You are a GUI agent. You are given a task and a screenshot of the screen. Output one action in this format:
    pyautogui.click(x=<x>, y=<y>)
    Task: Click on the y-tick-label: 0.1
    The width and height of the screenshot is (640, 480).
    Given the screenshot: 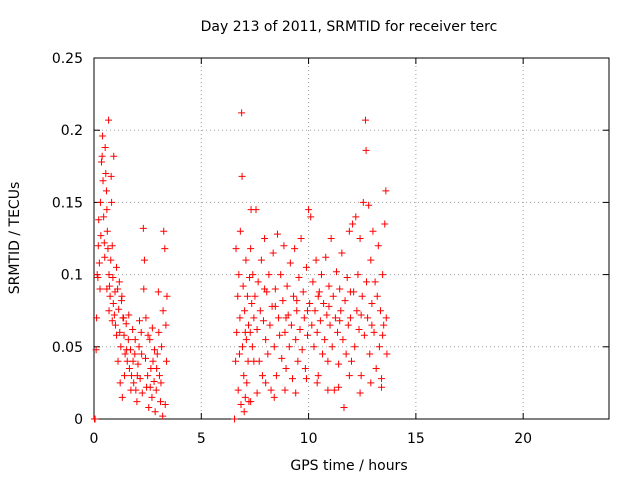 What is the action you would take?
    pyautogui.click(x=72, y=276)
    